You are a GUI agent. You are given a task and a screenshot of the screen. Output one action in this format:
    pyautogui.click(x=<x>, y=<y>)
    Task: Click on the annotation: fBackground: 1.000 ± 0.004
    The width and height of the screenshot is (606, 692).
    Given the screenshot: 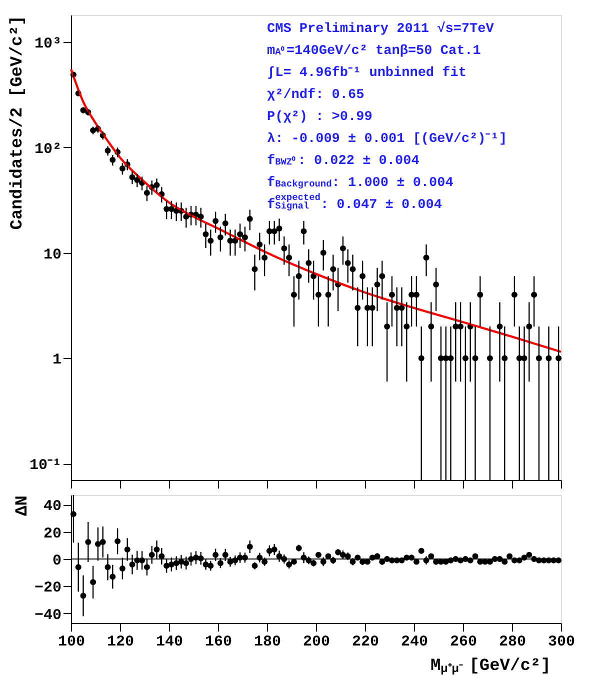 What is the action you would take?
    pyautogui.click(x=360, y=183)
    